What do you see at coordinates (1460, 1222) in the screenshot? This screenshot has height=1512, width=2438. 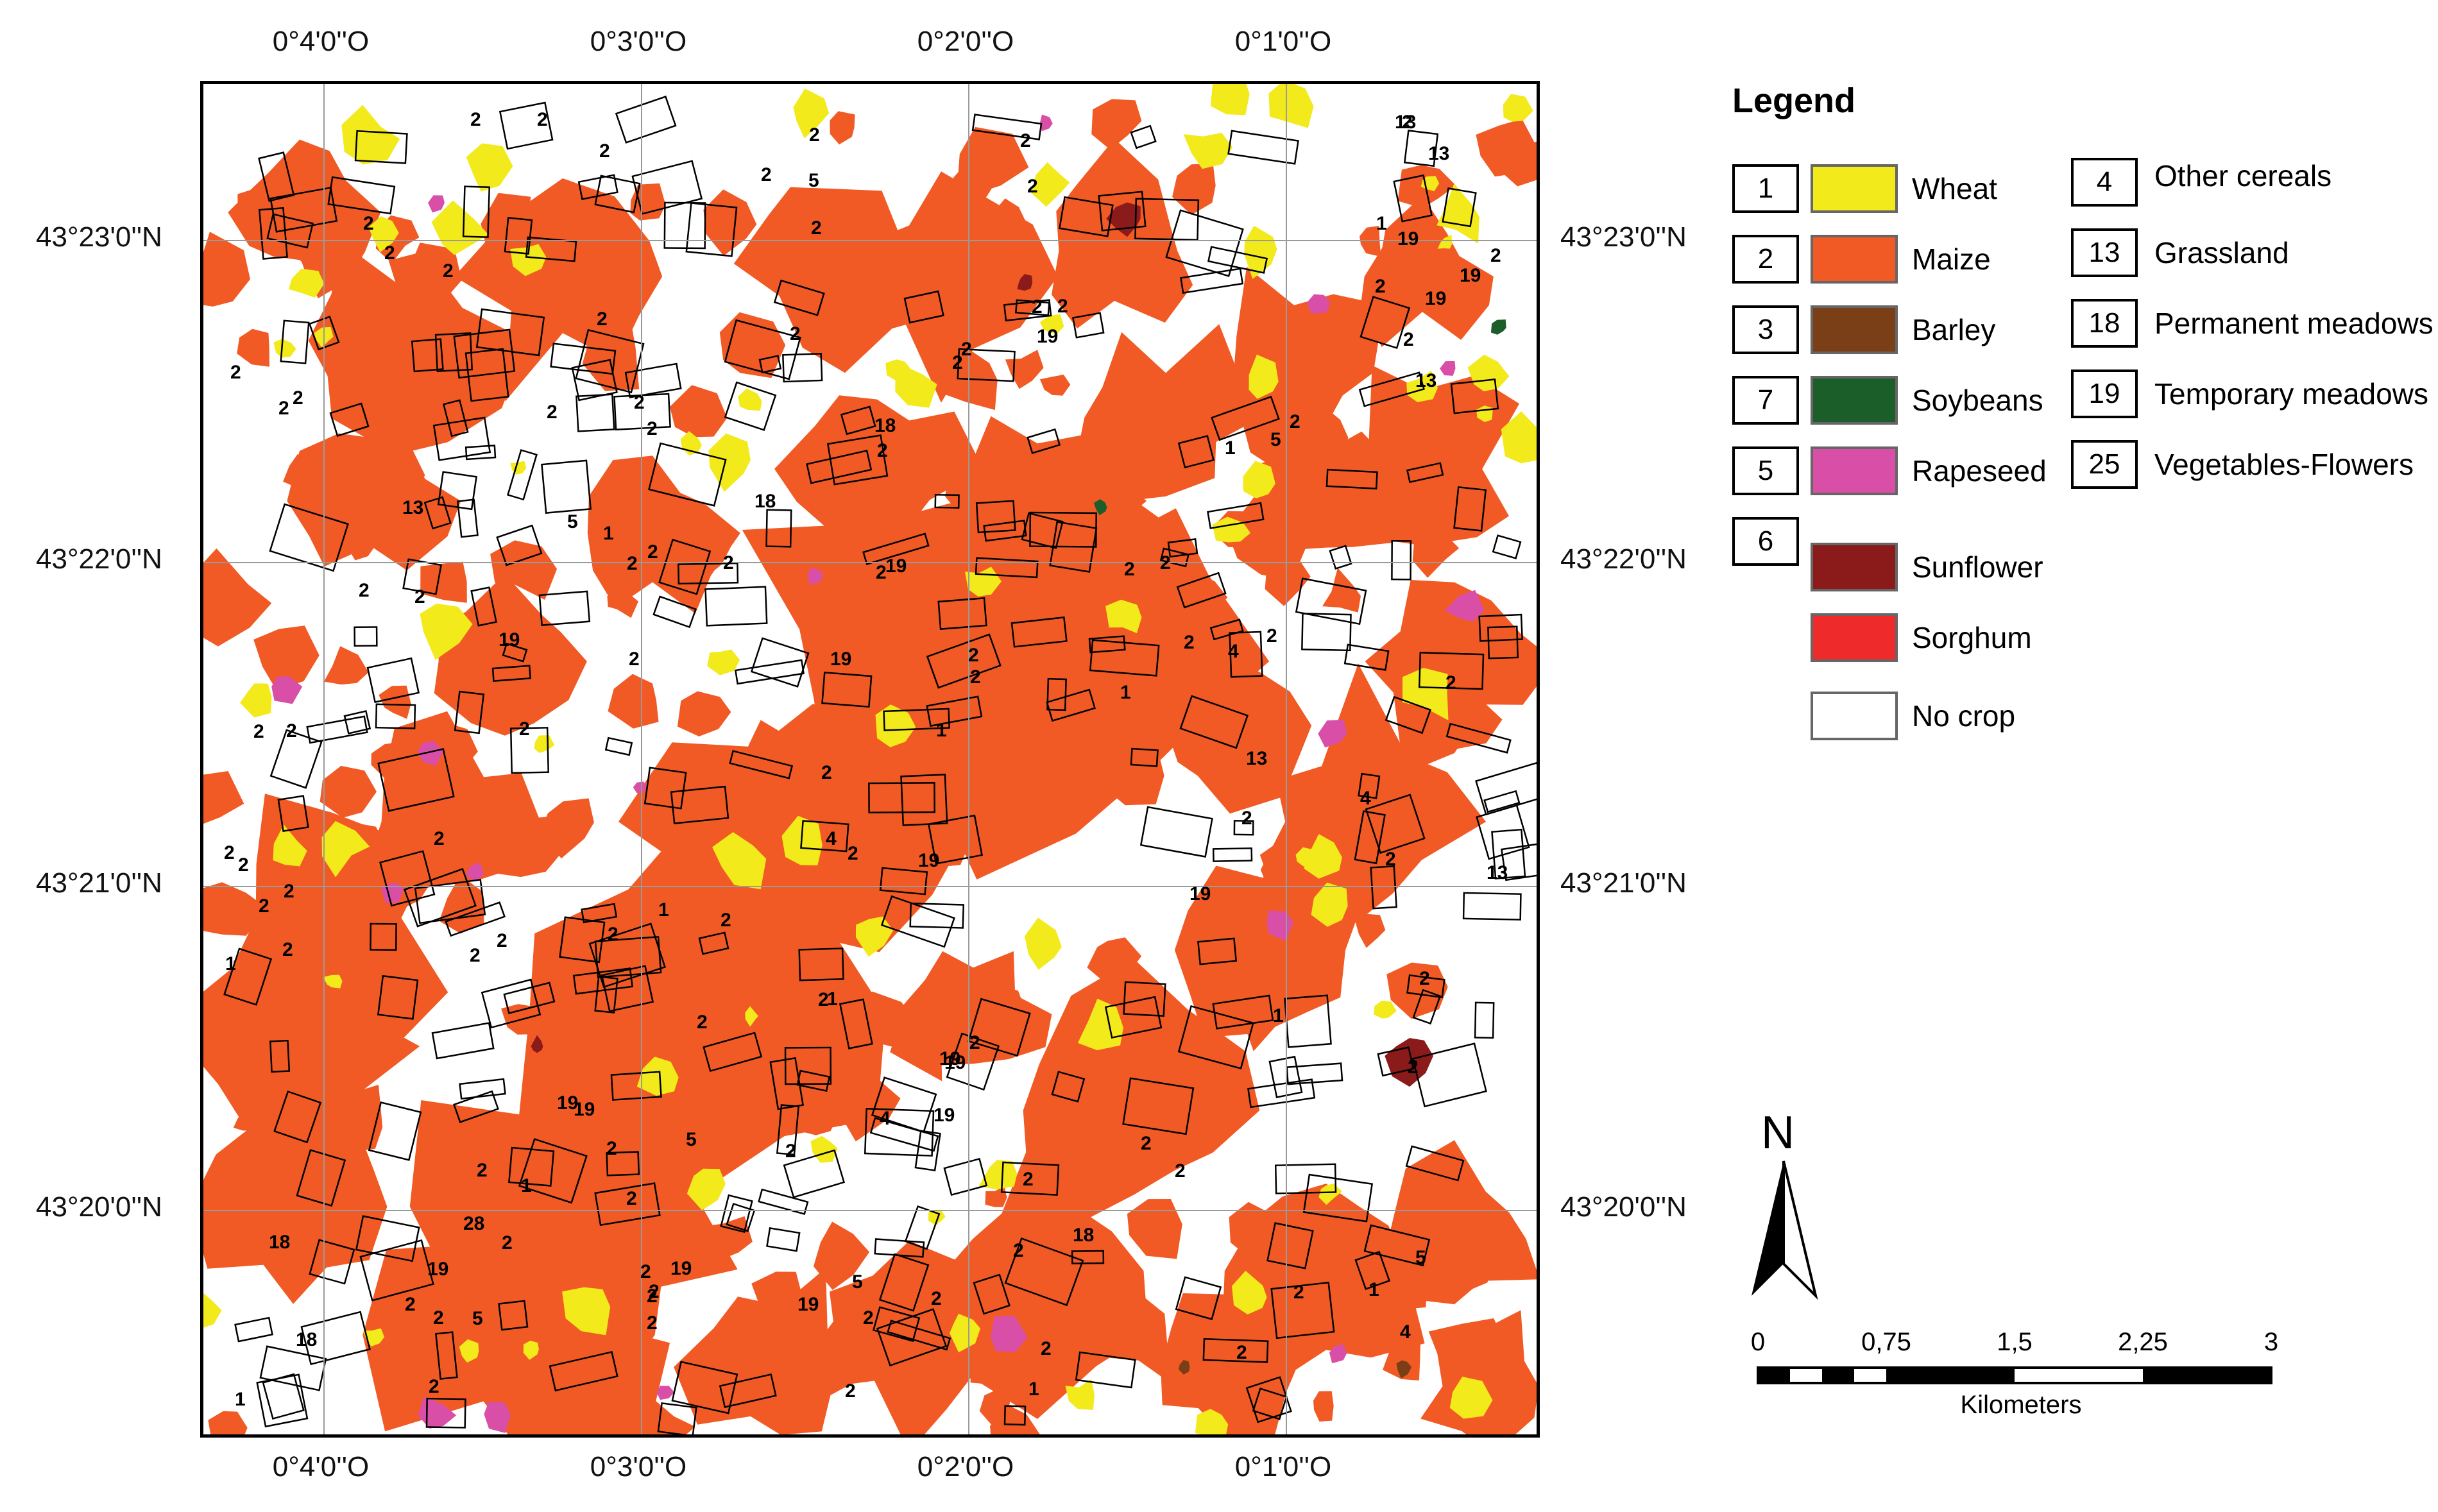 I see `maize-region` at bounding box center [1460, 1222].